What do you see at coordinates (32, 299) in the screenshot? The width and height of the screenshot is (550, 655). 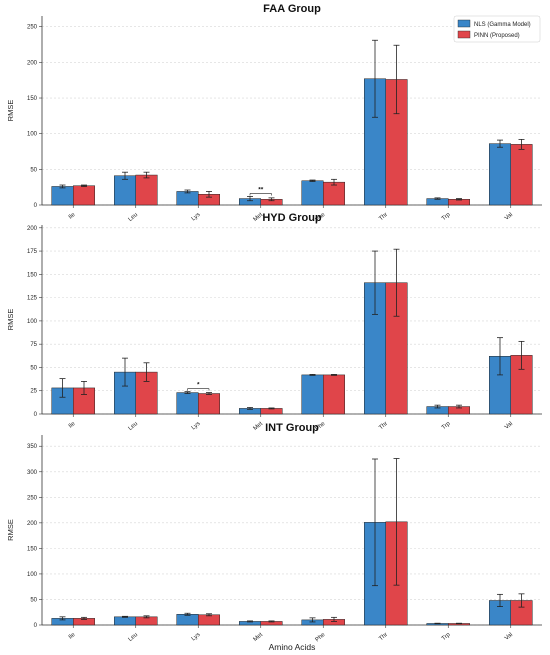 I see `y-tick-label: 125` at bounding box center [32, 299].